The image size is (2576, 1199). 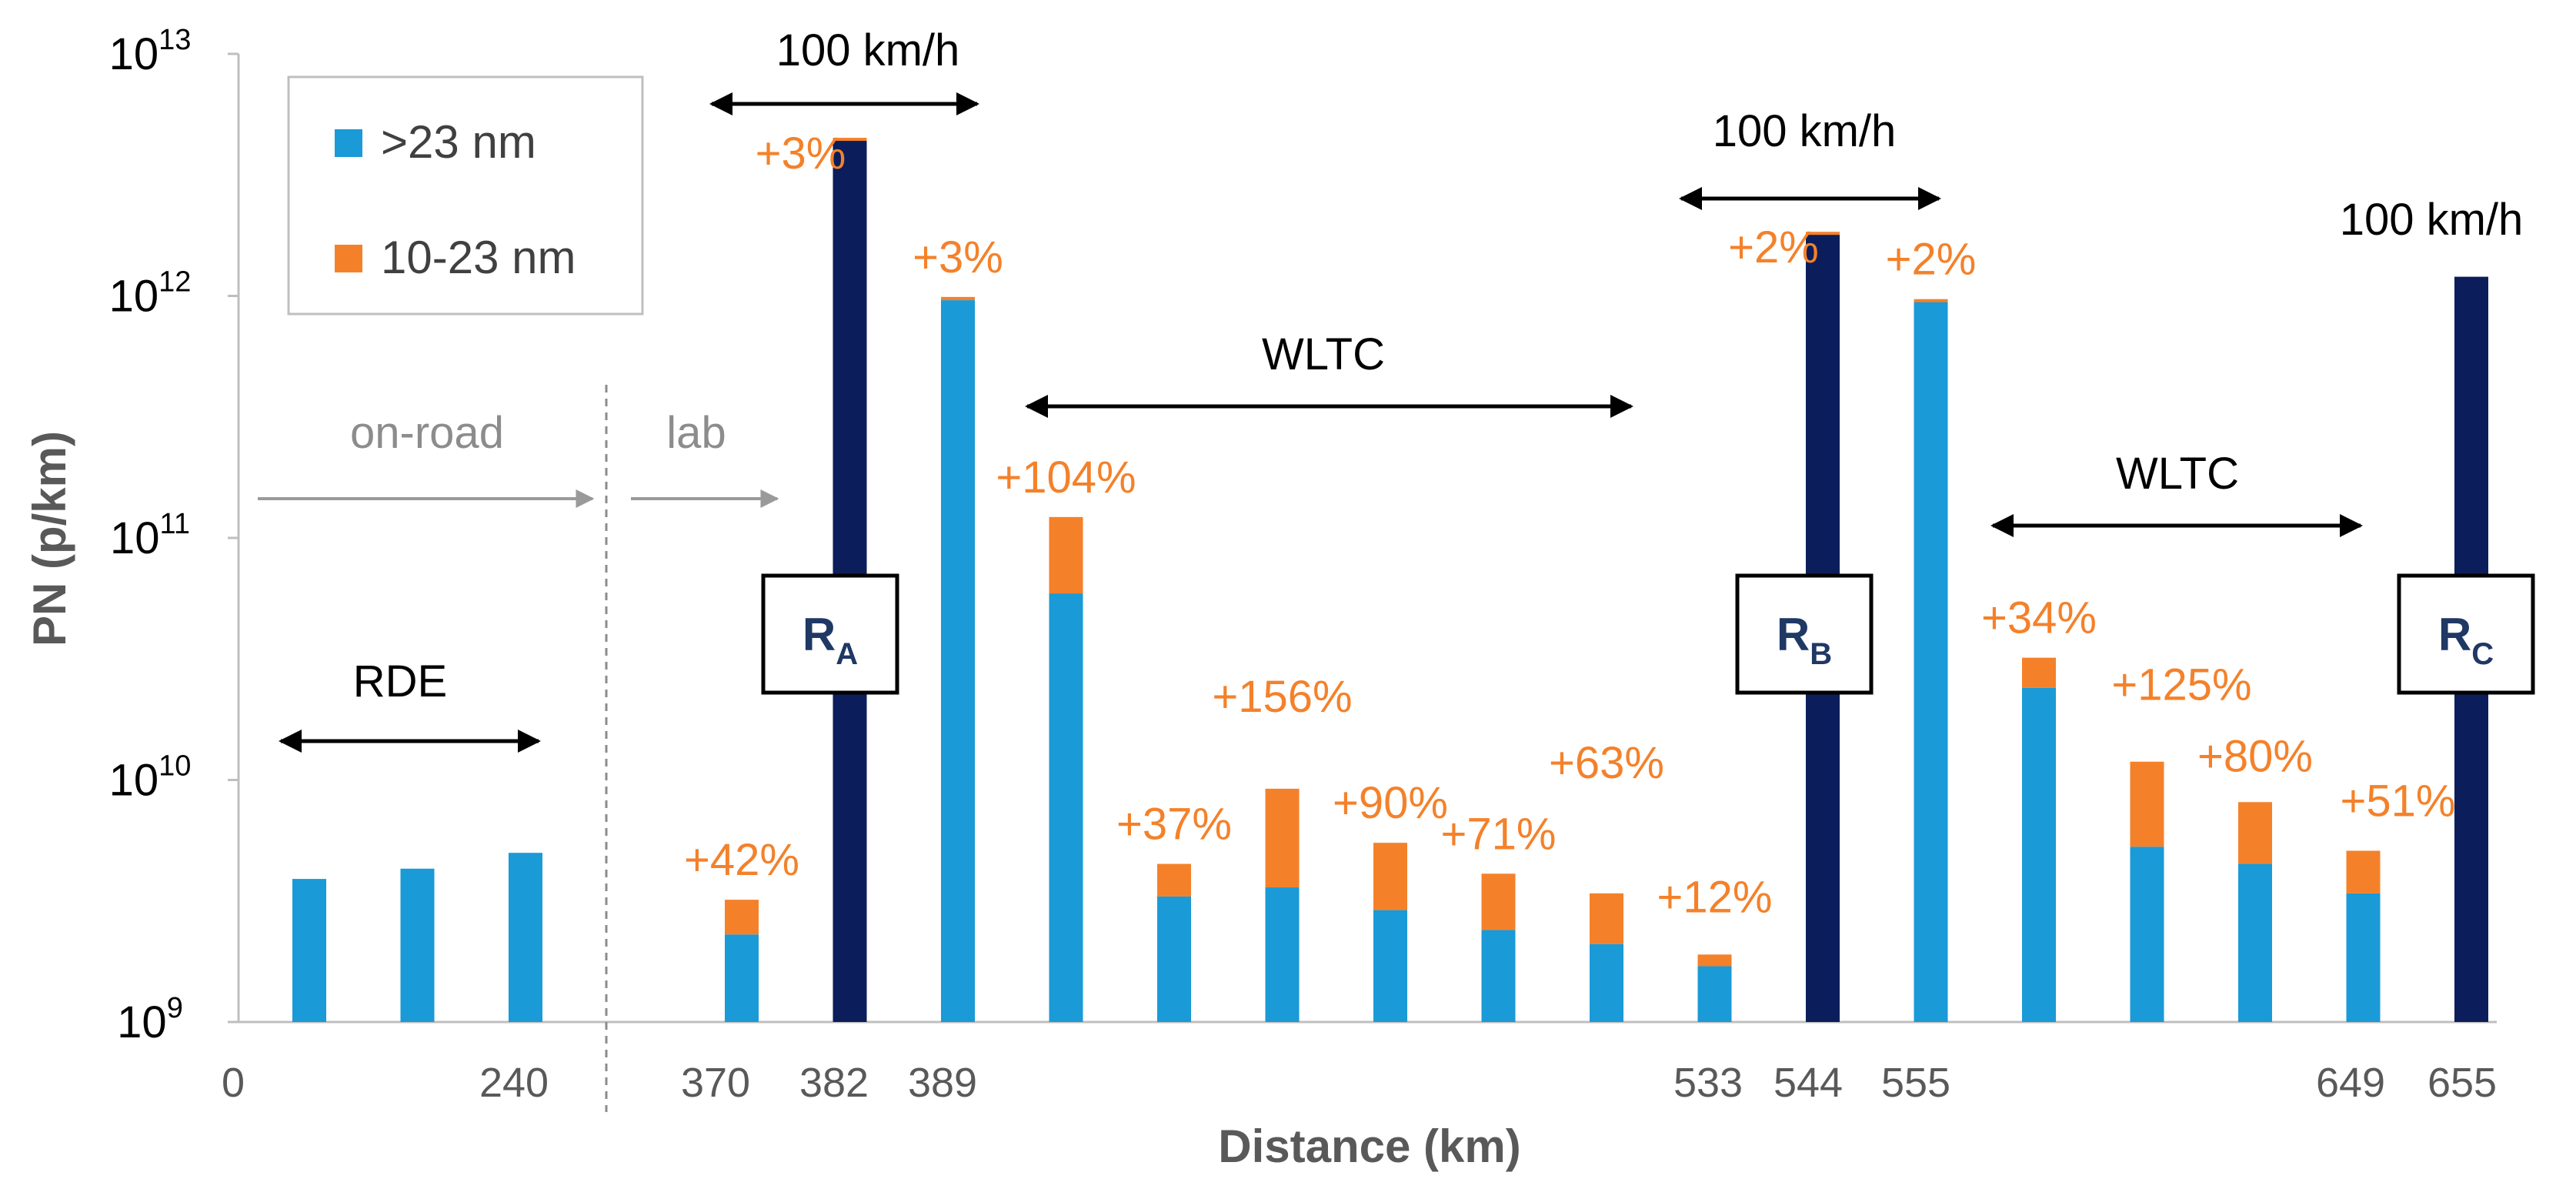 I want to click on svg-text: RB, so click(x=1805, y=640).